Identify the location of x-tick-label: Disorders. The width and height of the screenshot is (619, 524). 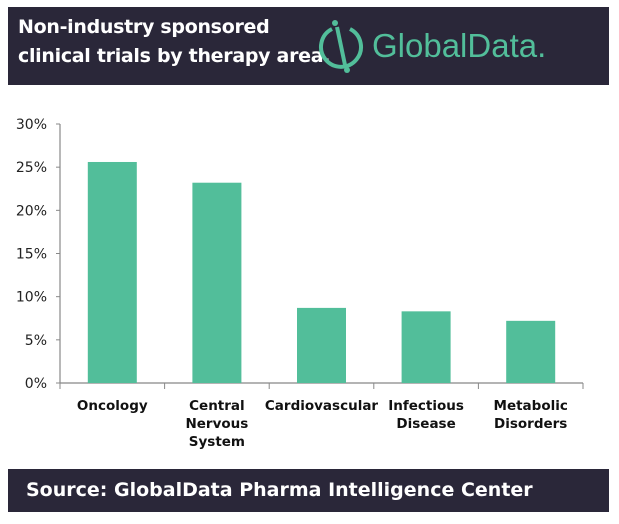
(530, 424).